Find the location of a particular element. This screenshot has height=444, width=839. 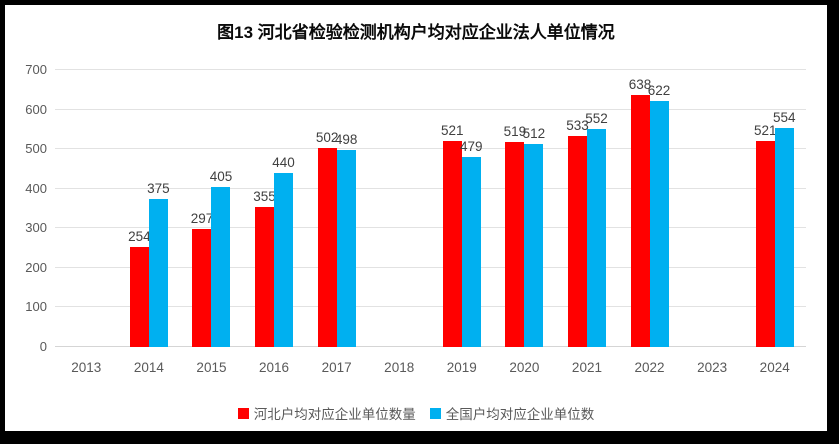

bar-label-hebei-2014: 254 is located at coordinates (139, 236).